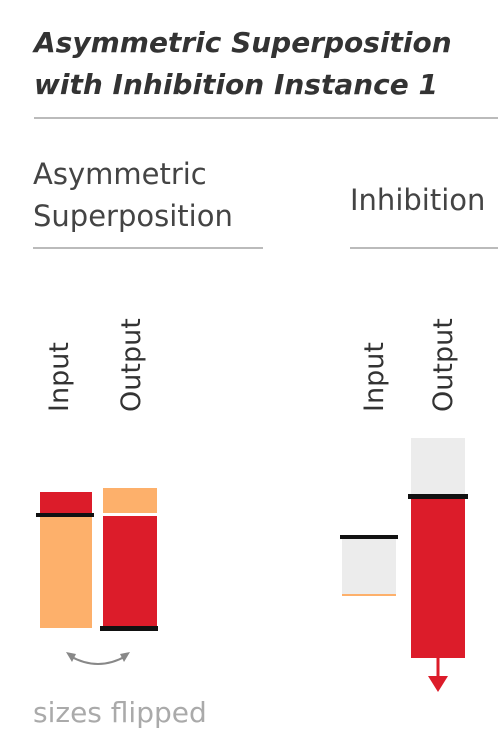 This screenshot has width=498, height=750. I want to click on title-line: with Inhibition Instance 1, so click(236, 84).